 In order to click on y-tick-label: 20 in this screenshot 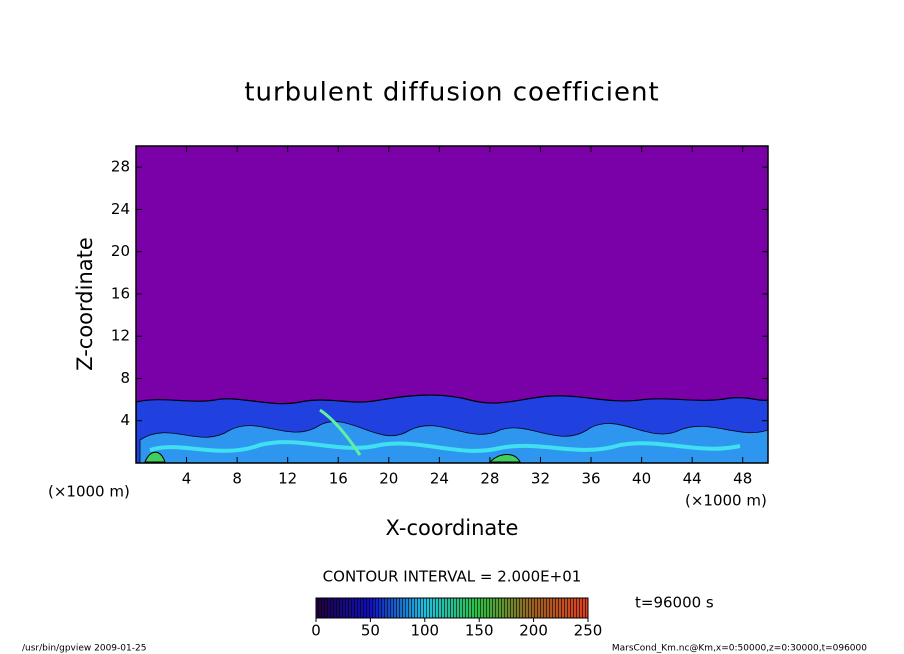, I will do `click(120, 251)`.